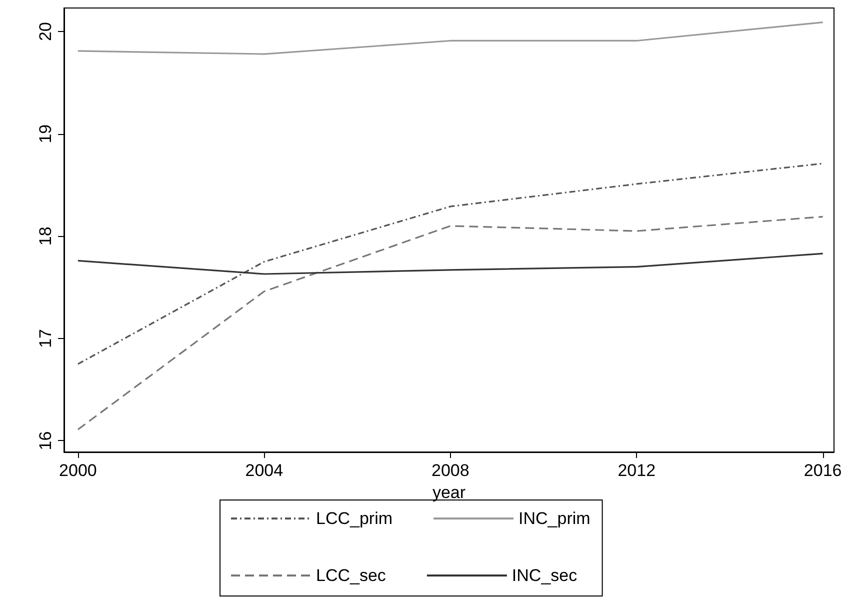  I want to click on legend-label: LCC_sec, so click(351, 575).